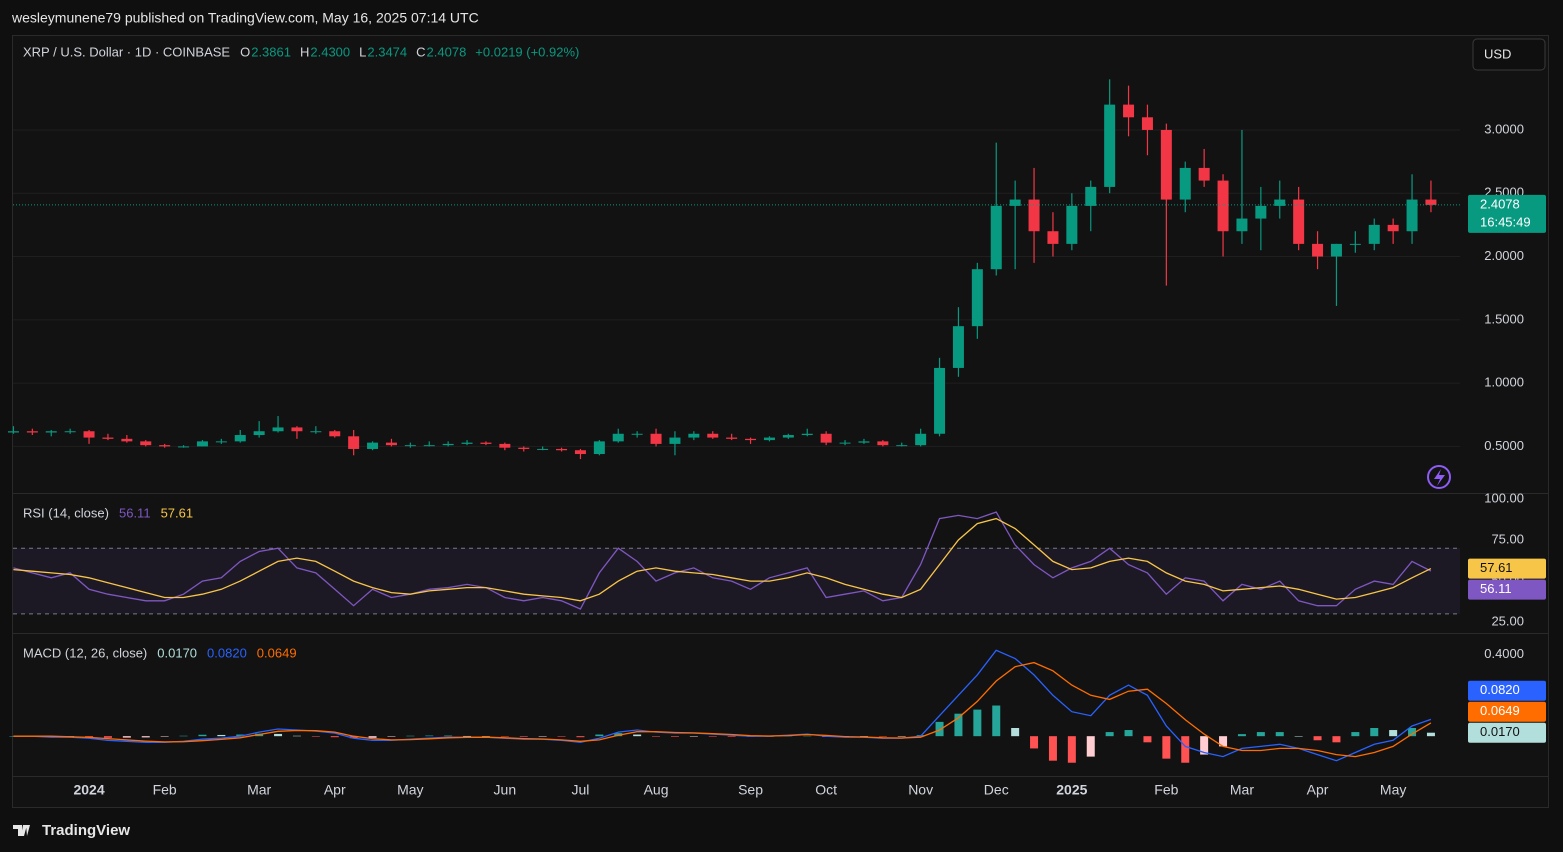  What do you see at coordinates (1318, 790) in the screenshot?
I see `x-tick-label: Apr` at bounding box center [1318, 790].